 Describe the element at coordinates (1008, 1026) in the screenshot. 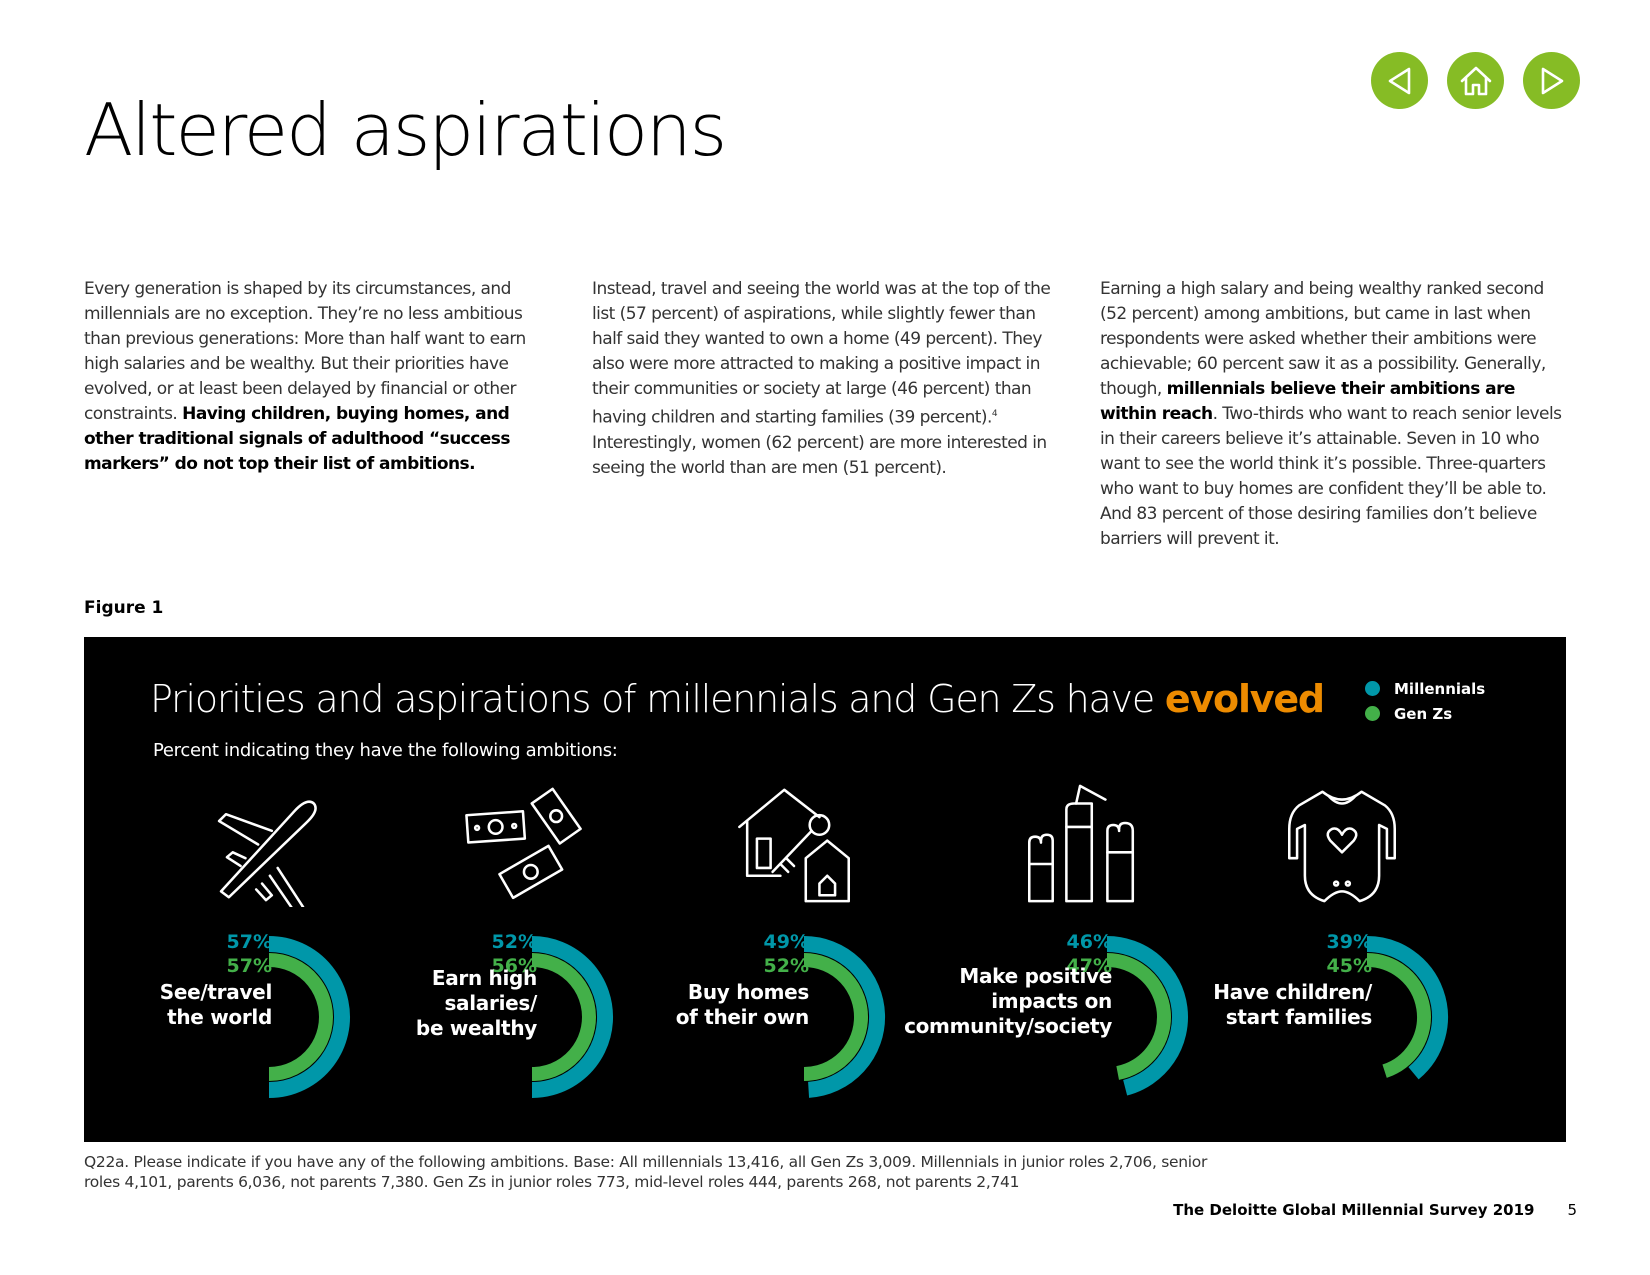

I see `category-label-line: community/society` at that location.